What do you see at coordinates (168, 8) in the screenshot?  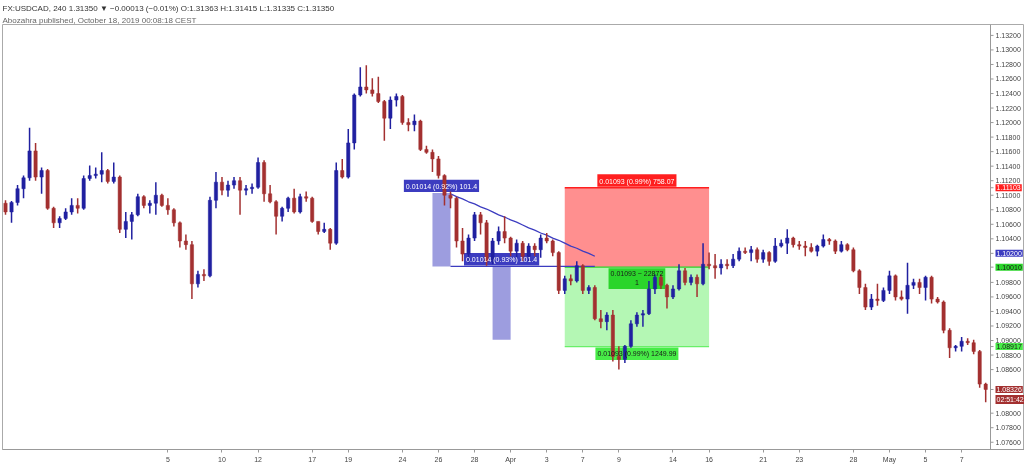 I see `chart-subtitle: FX:USDCAD, 240 1.31350 ▼ −0.00013 (−0.01%) O:1.31363 H:1.31415 L:1.31335 C:1.31350` at bounding box center [168, 8].